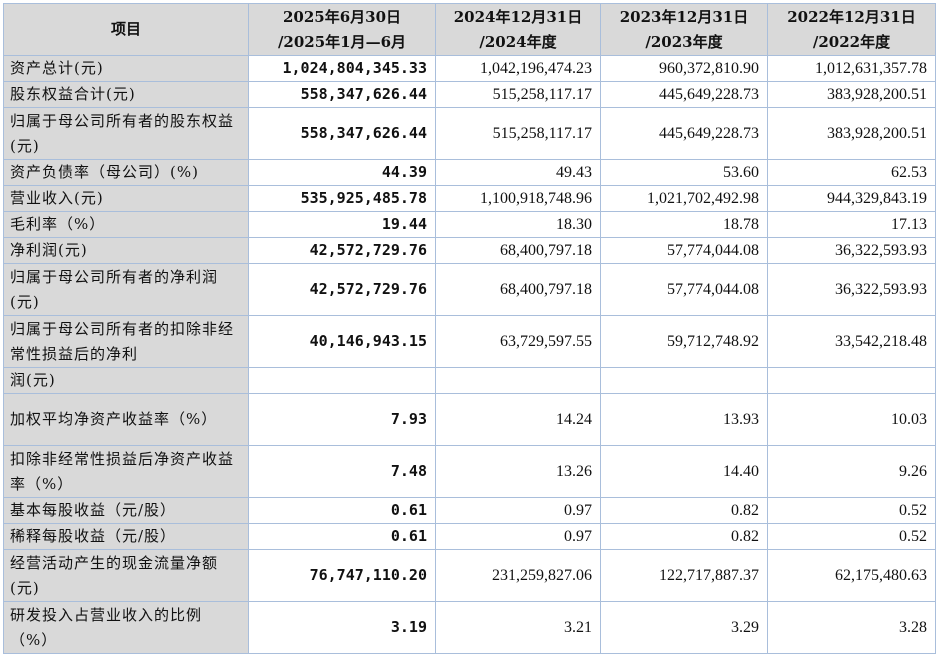 The width and height of the screenshot is (937, 660). I want to click on header-item: 项目, so click(126, 29).